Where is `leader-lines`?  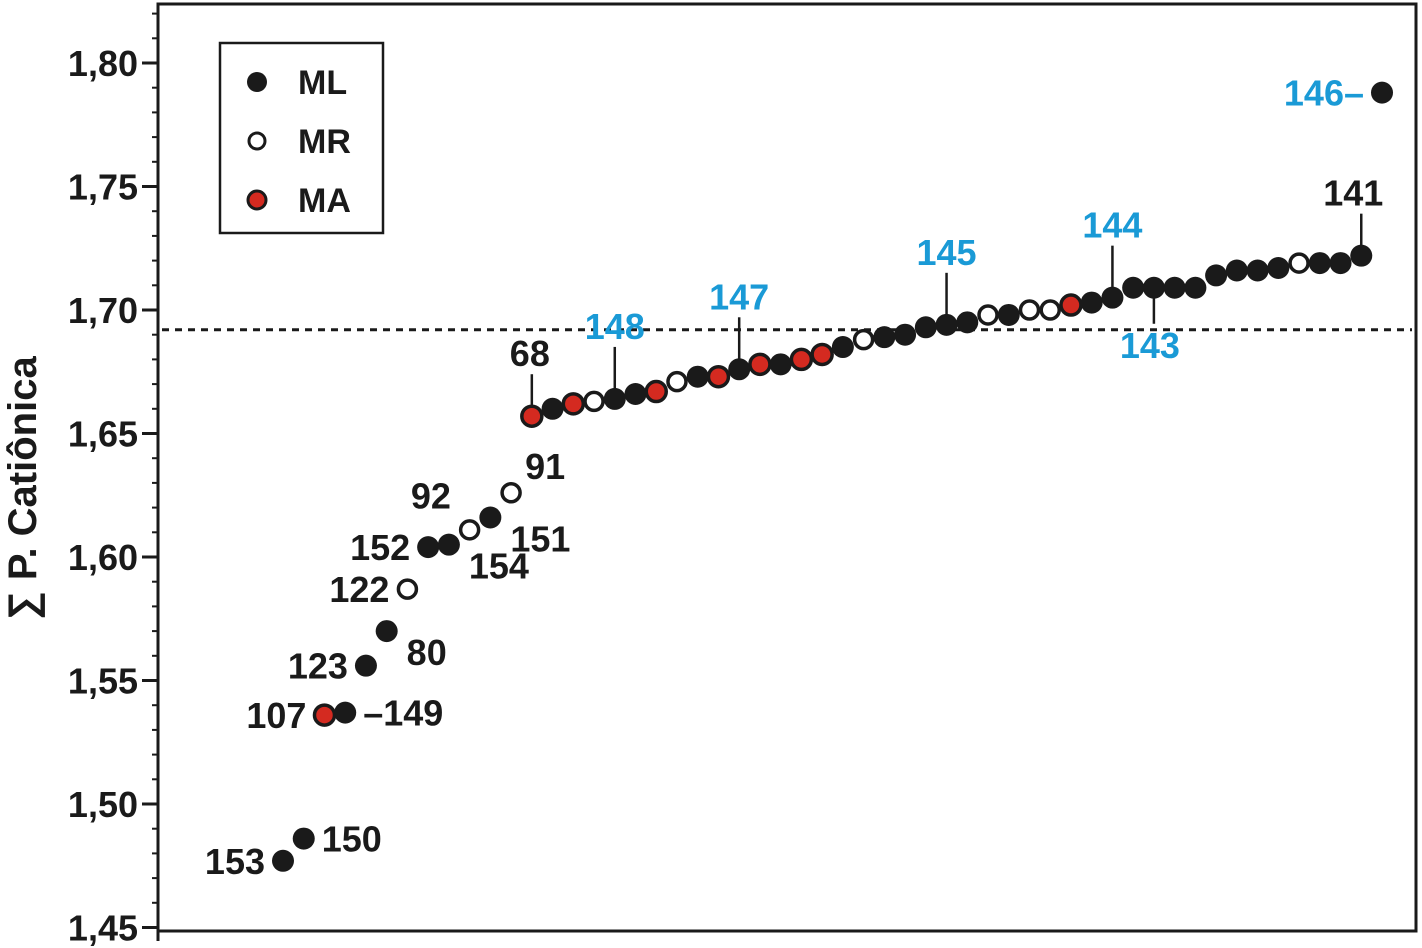 leader-lines is located at coordinates (946, 311).